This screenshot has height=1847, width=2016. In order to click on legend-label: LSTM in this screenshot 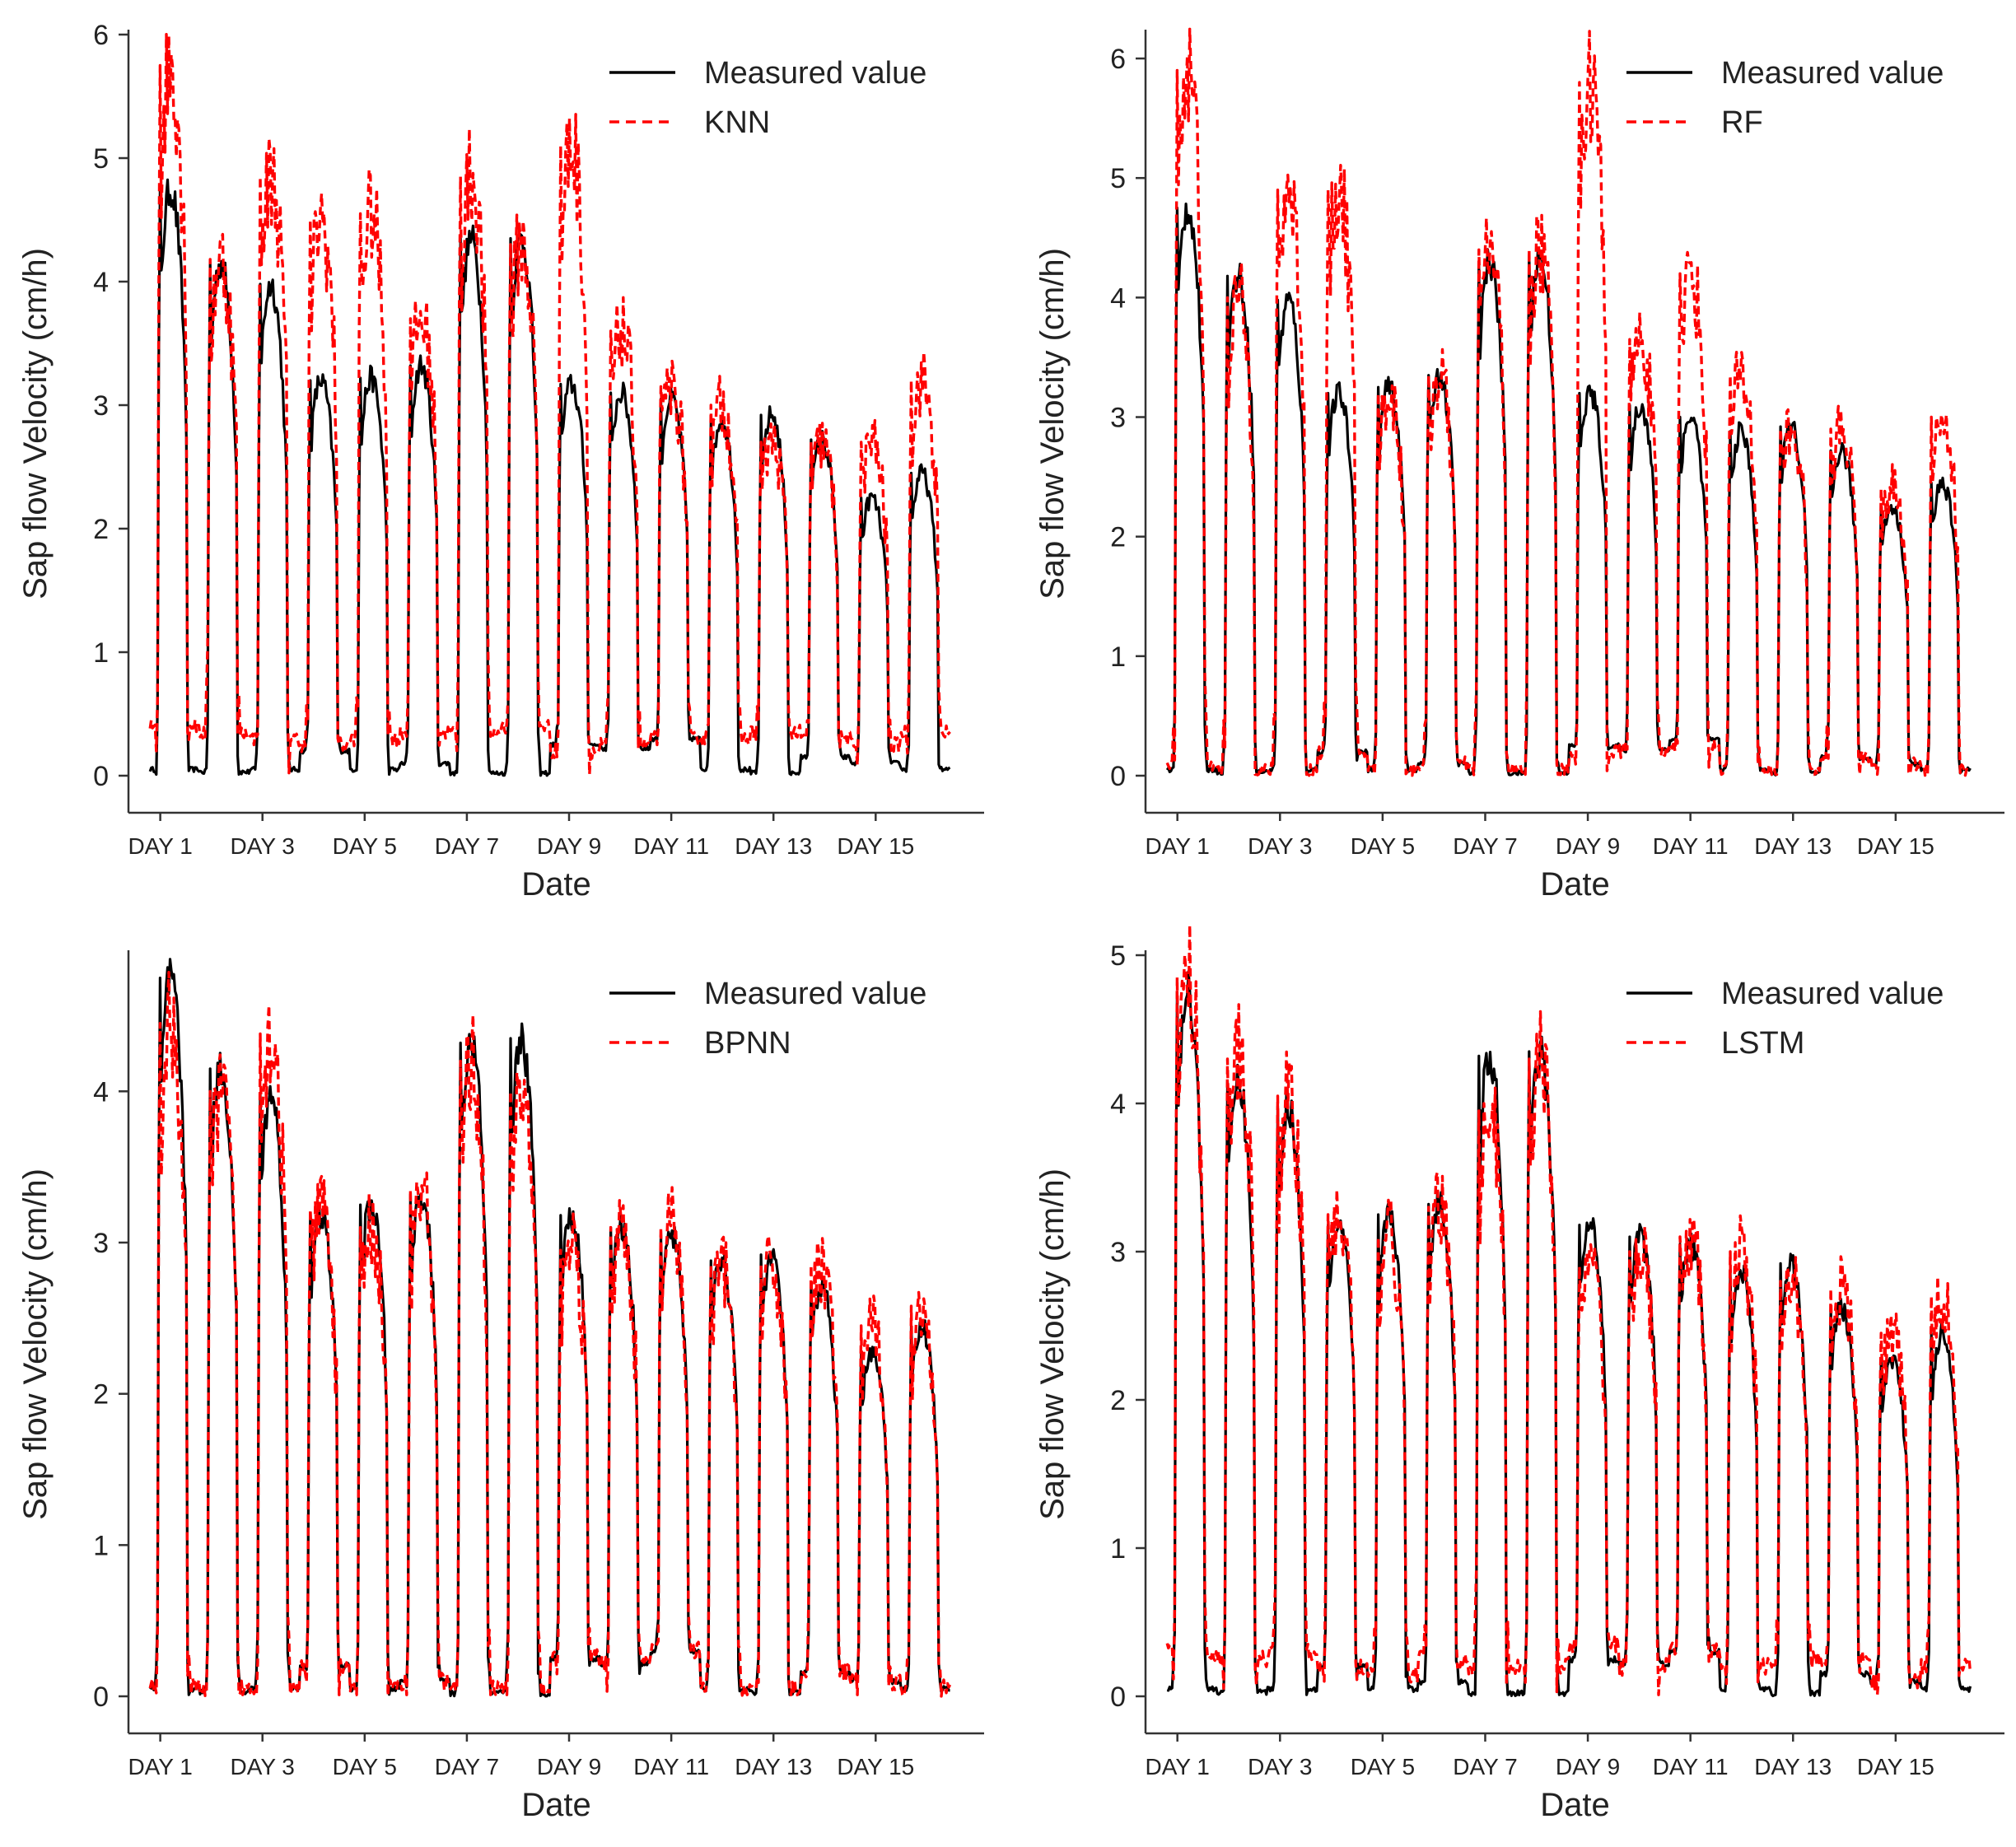, I will do `click(1762, 1043)`.